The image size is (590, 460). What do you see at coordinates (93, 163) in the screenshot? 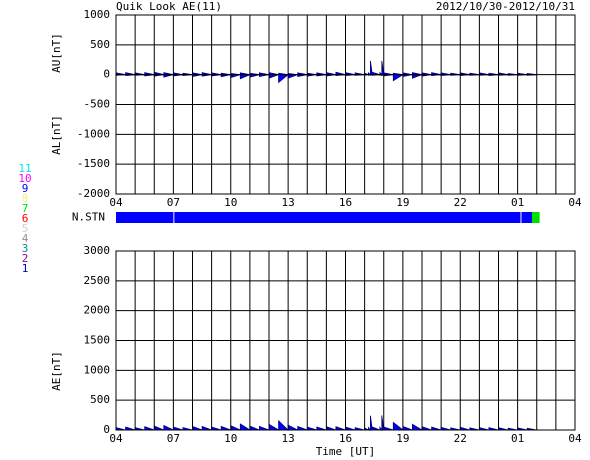
I see `y-tick-label: -1500` at bounding box center [93, 163].